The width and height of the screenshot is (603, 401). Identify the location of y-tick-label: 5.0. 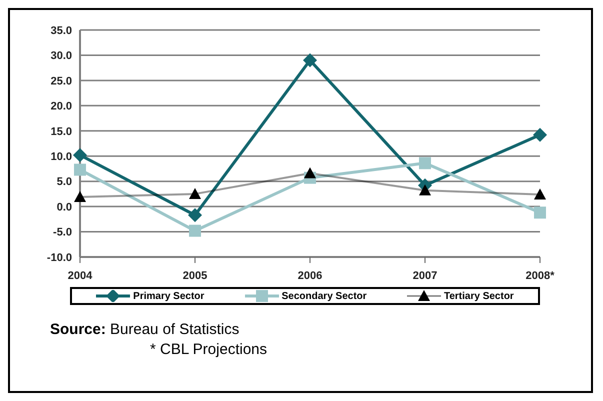
(64, 182).